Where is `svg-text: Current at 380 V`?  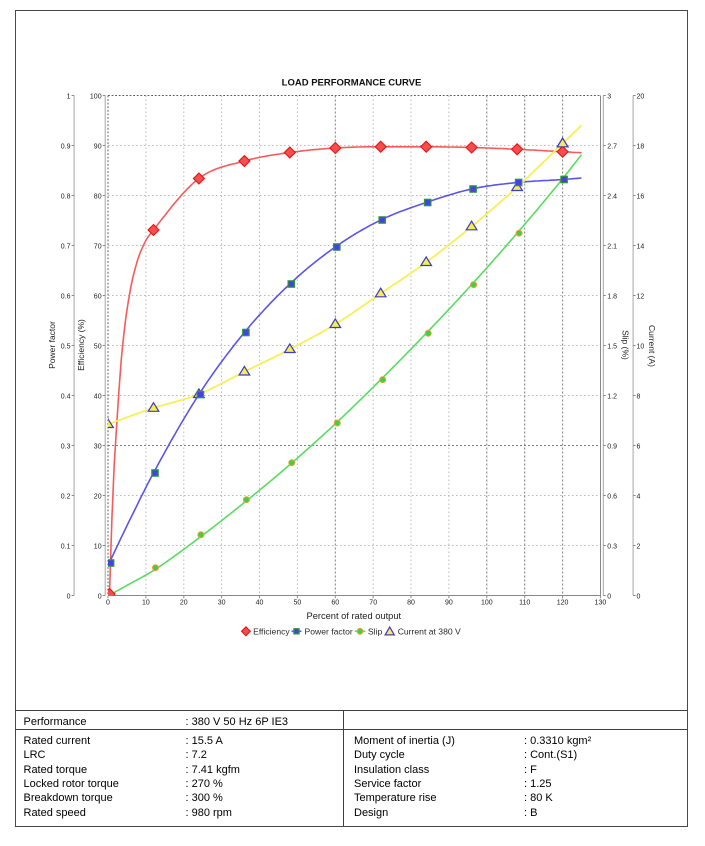
svg-text: Current at 380 V is located at coordinates (429, 631).